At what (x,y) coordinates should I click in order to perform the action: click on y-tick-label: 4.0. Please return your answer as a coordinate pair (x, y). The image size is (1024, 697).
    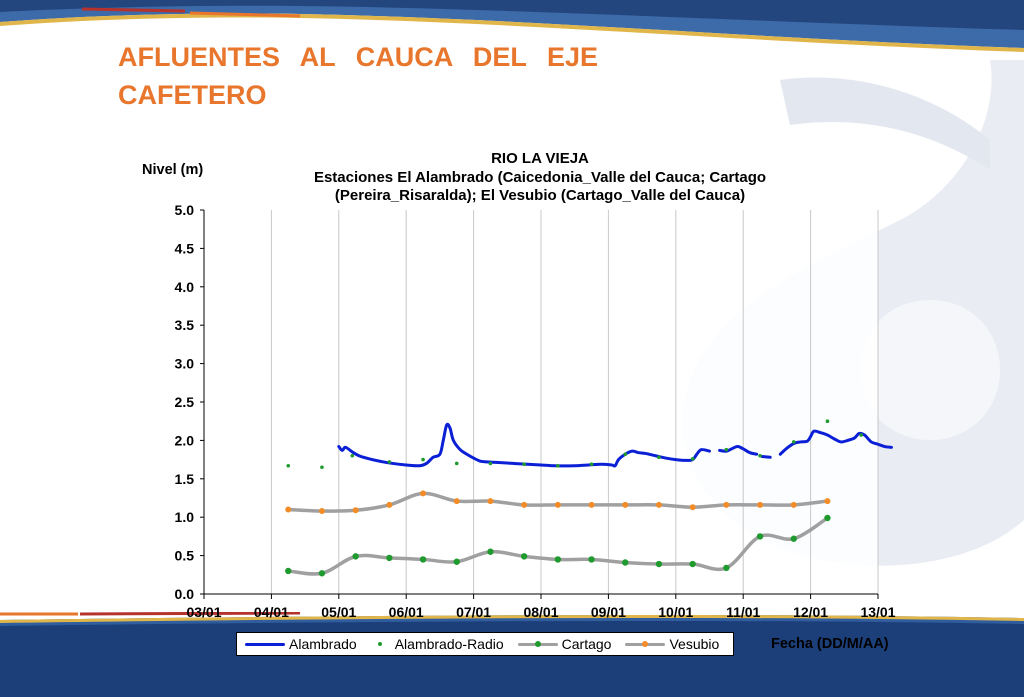
    Looking at the image, I should click on (185, 287).